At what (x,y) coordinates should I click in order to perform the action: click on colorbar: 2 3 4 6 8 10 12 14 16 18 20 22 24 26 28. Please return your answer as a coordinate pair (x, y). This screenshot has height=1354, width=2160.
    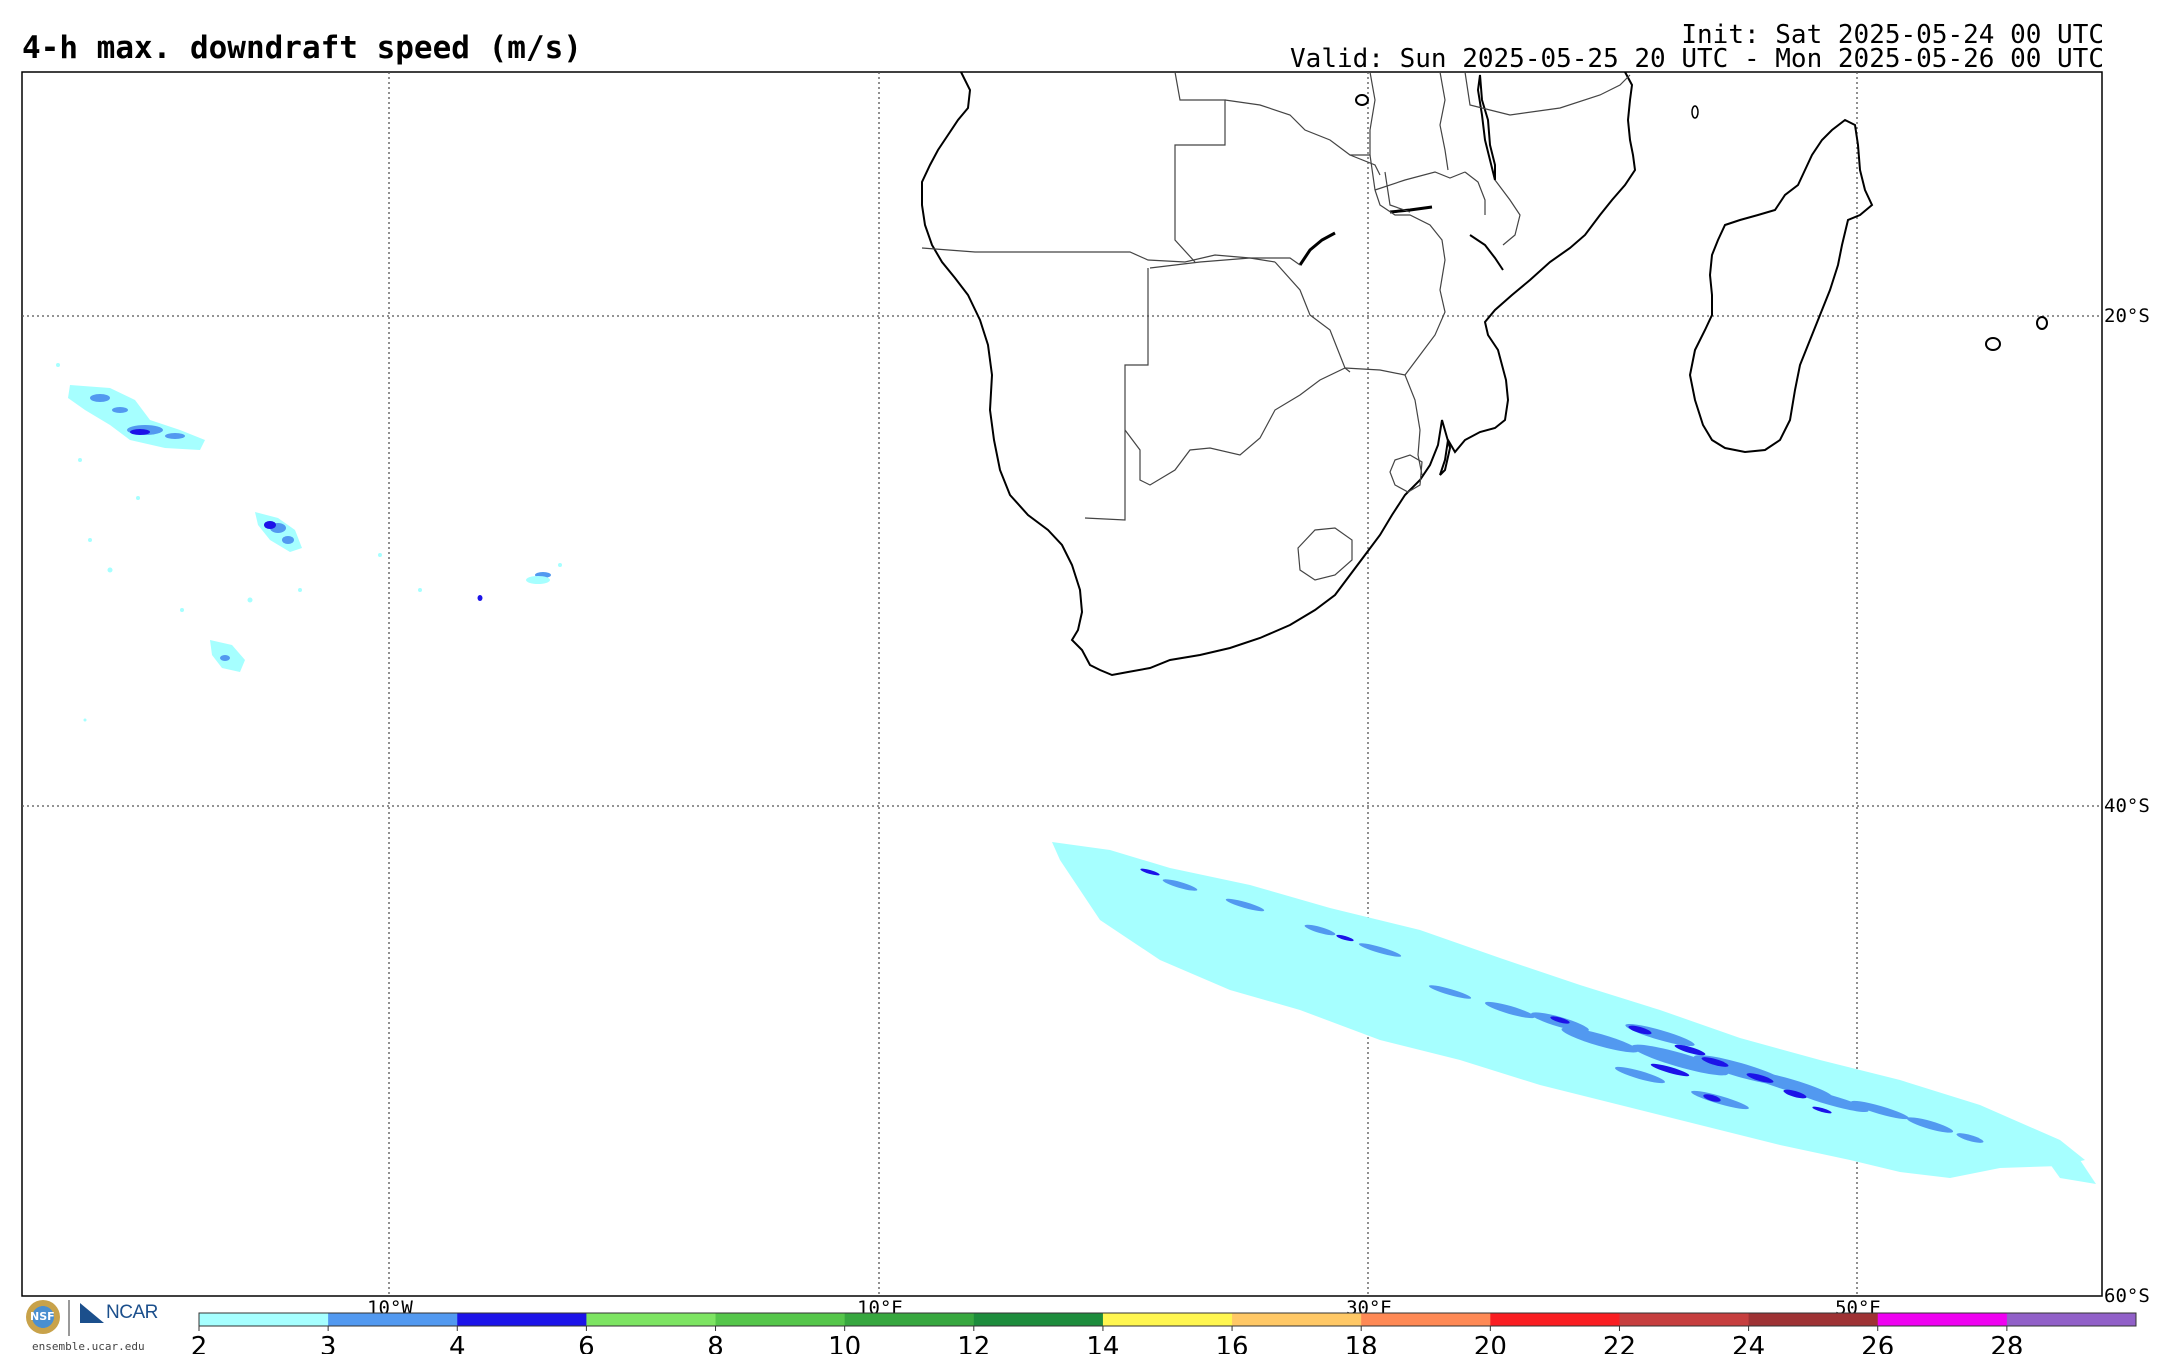
    Looking at the image, I should click on (1164, 1333).